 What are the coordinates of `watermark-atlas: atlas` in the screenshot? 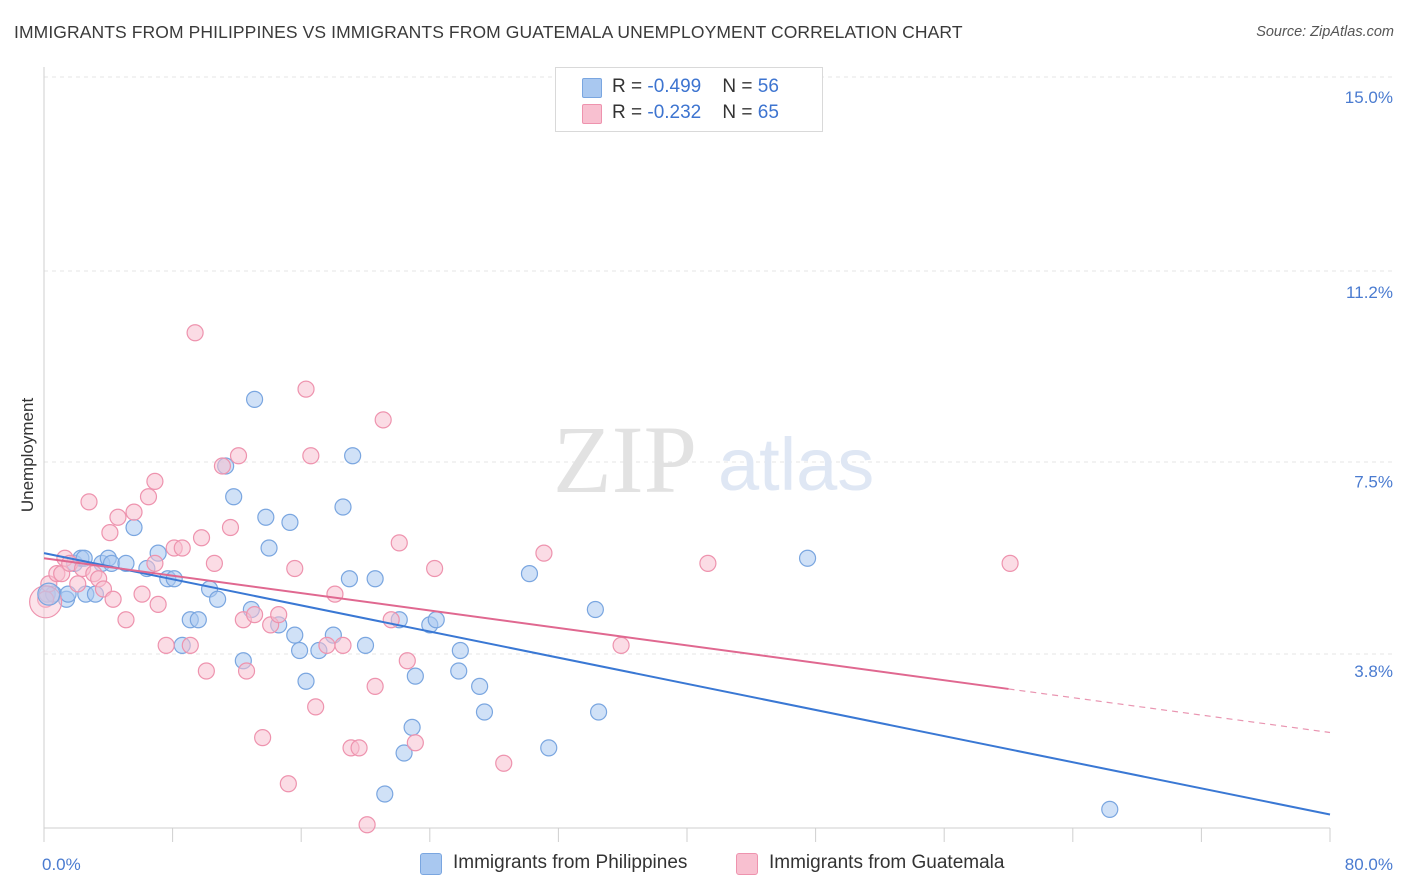 It's located at (796, 464).